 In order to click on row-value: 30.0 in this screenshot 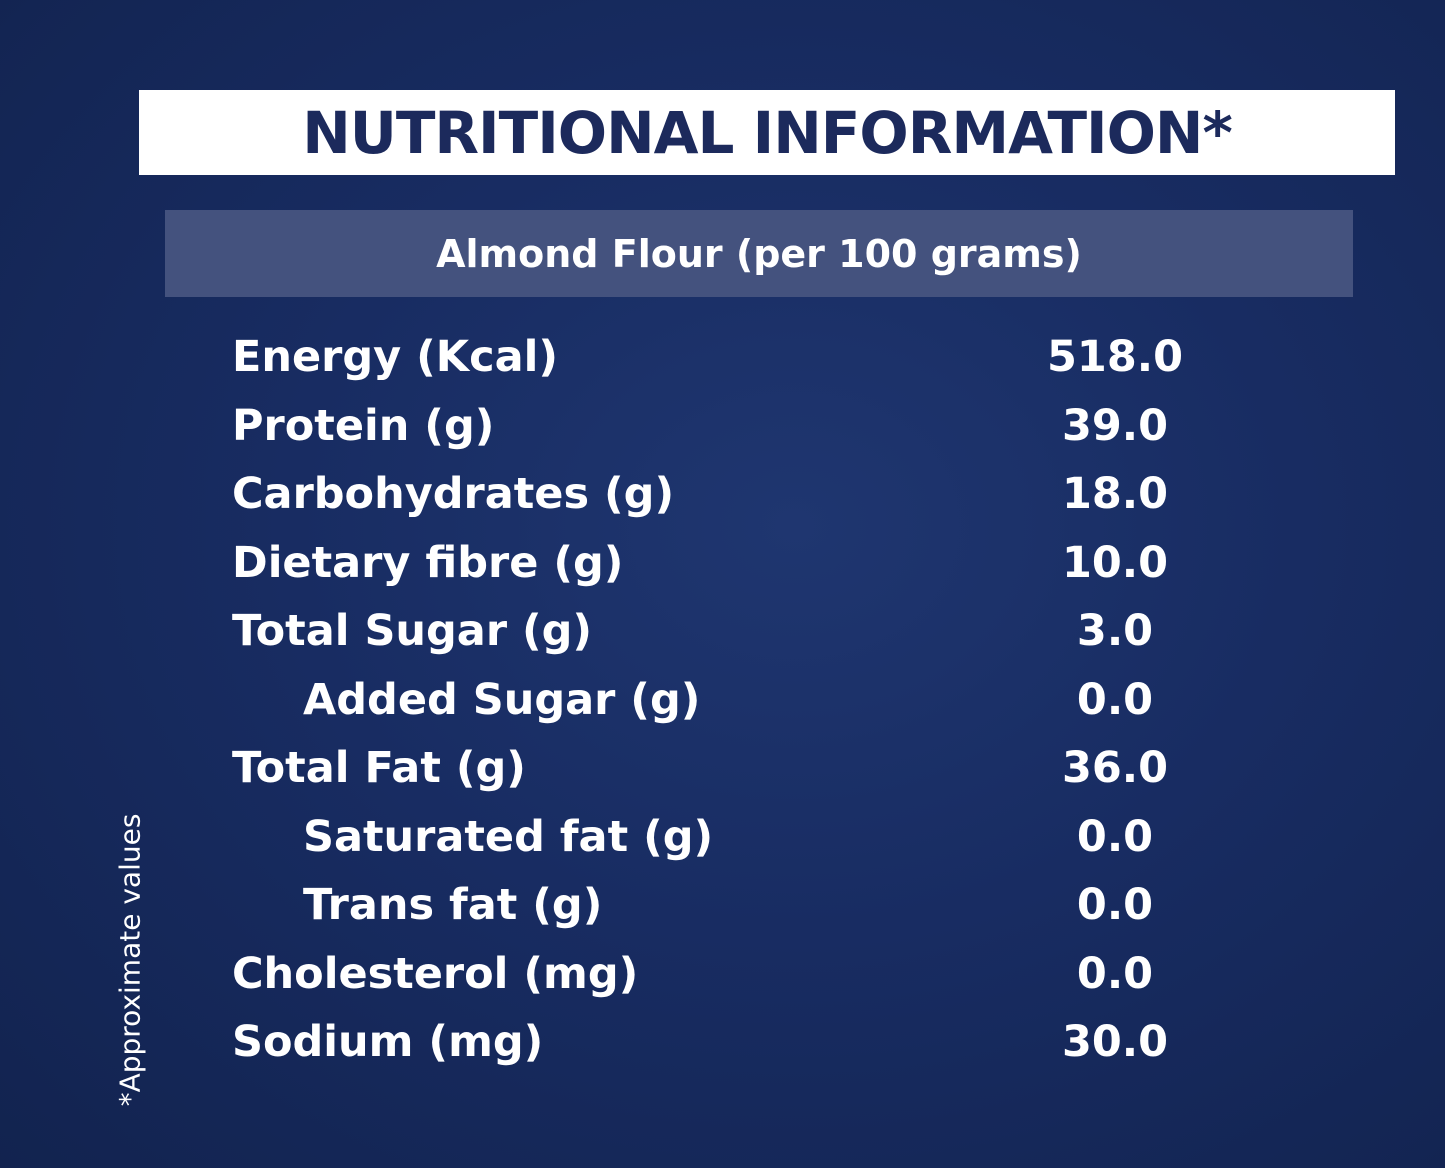, I will do `click(1115, 1042)`.